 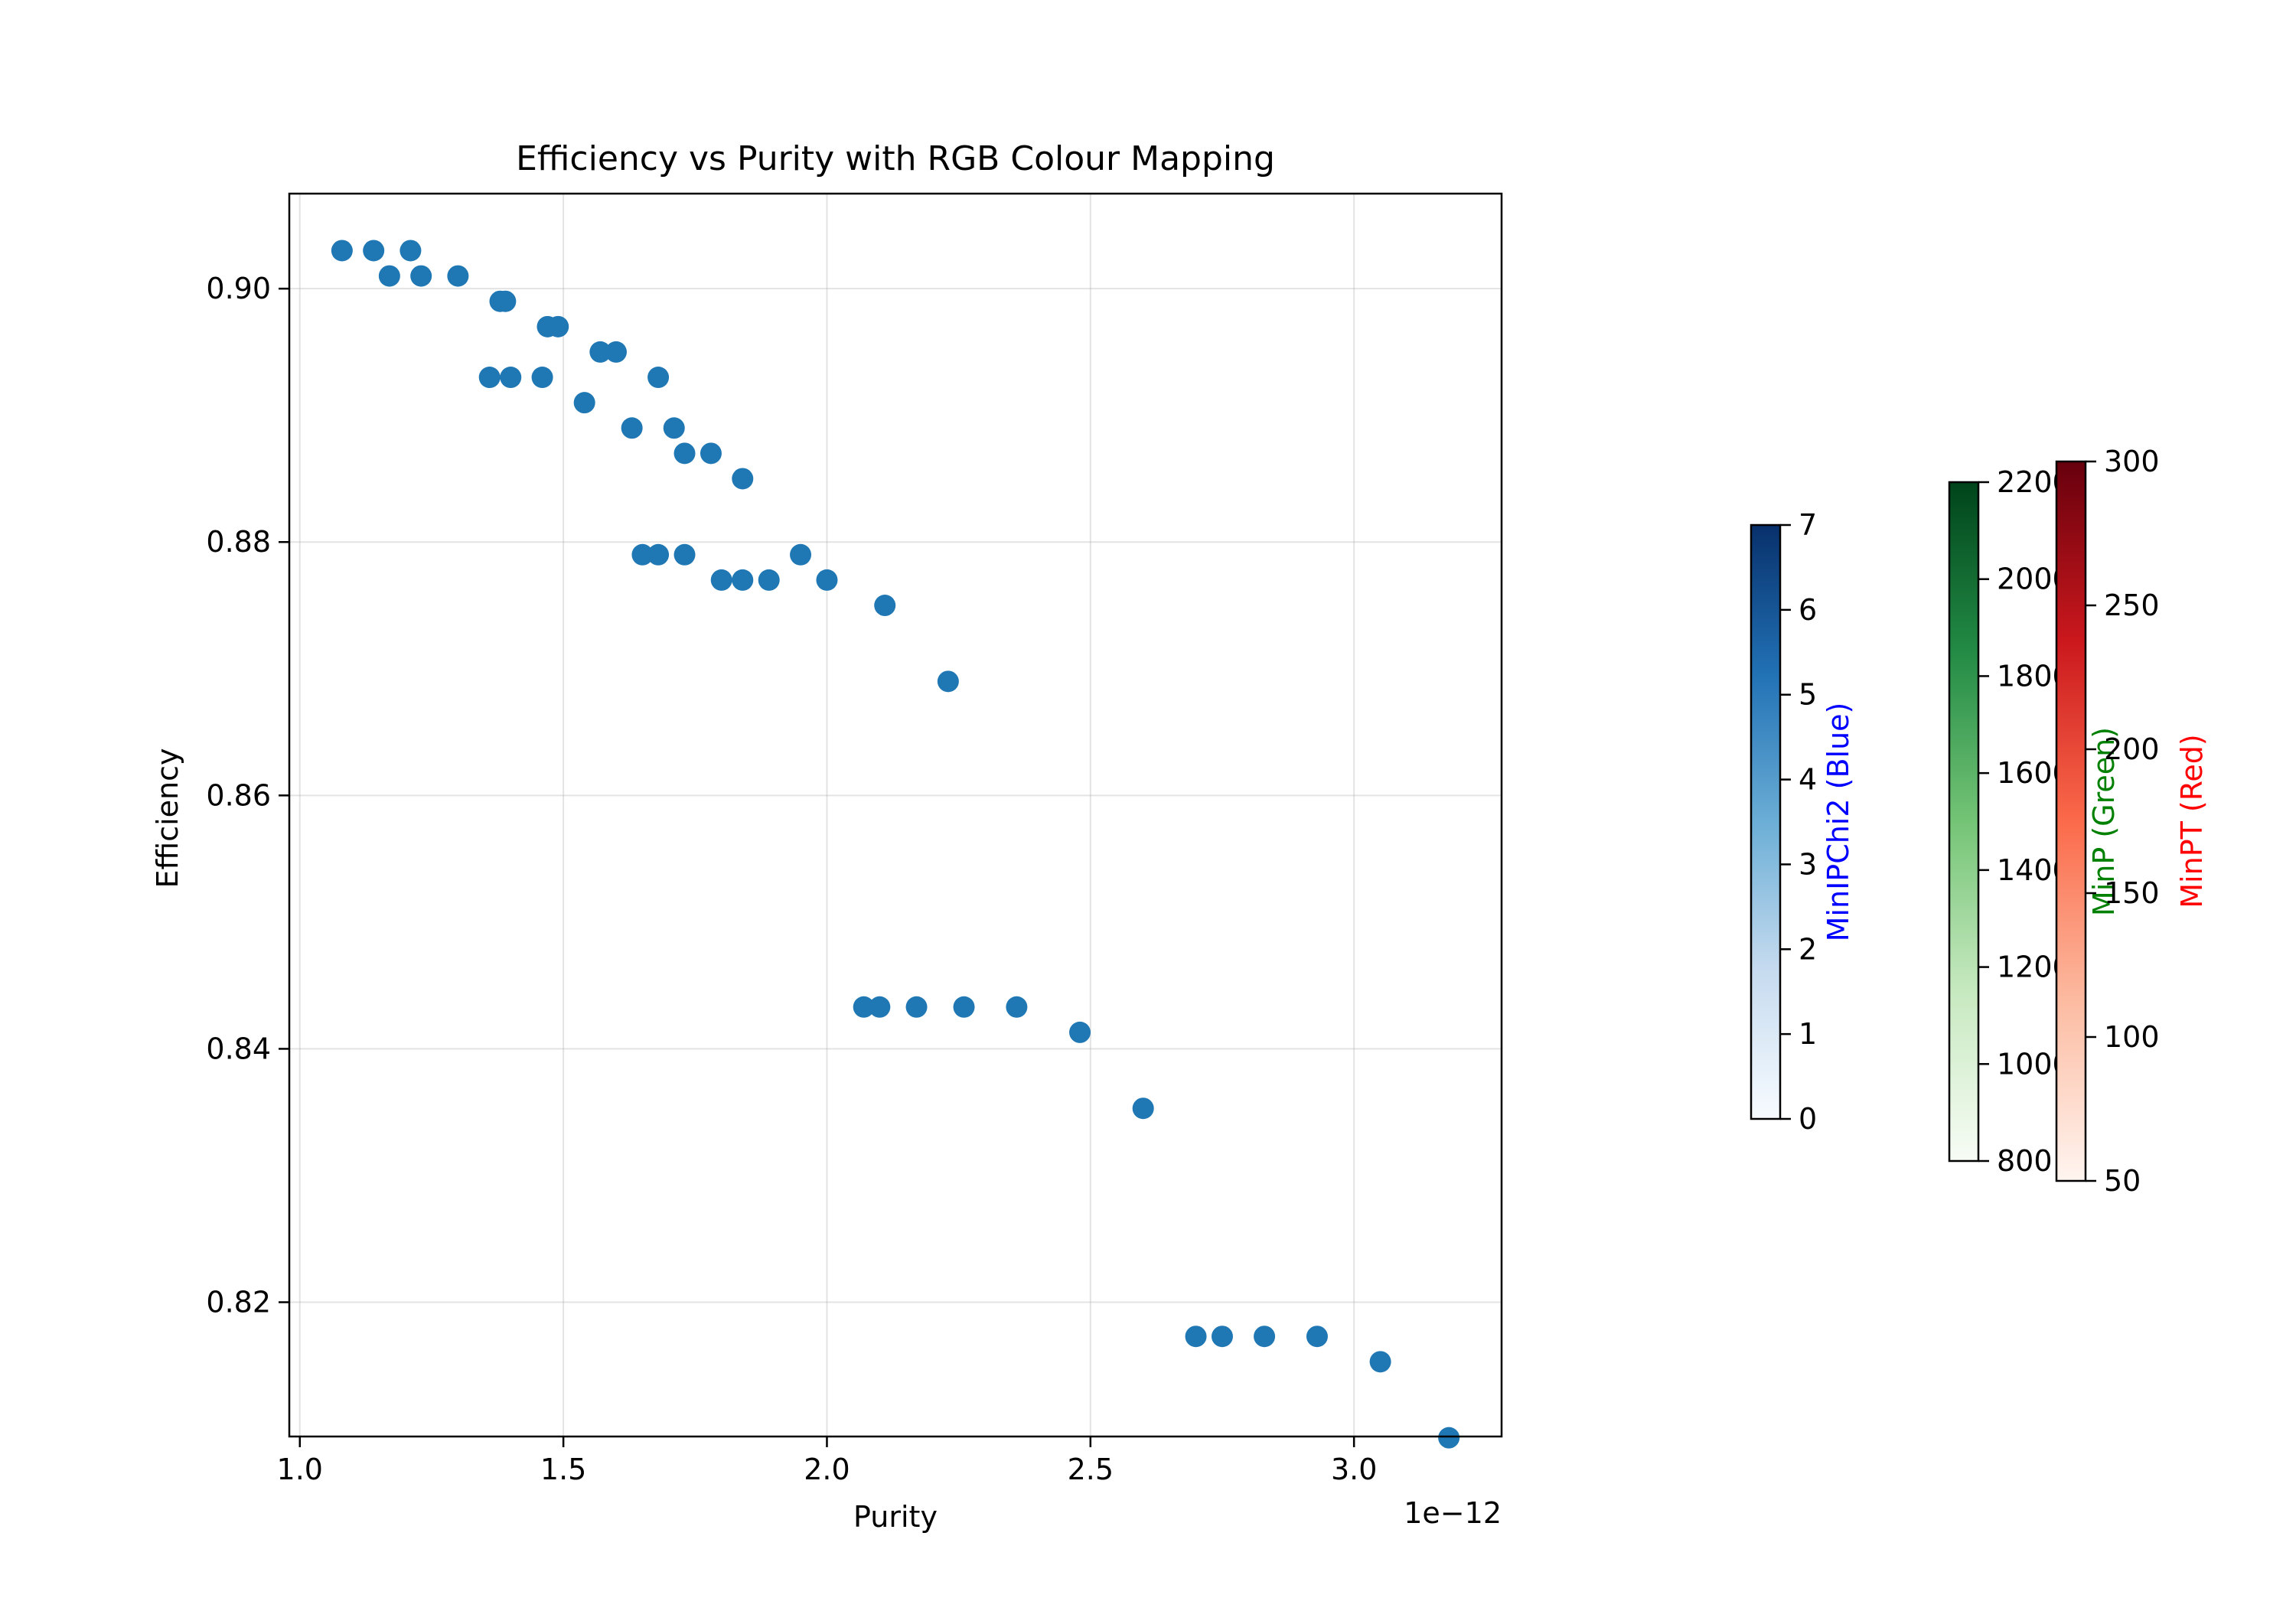 I want to click on y-tick-label: 0.88, so click(x=238, y=542).